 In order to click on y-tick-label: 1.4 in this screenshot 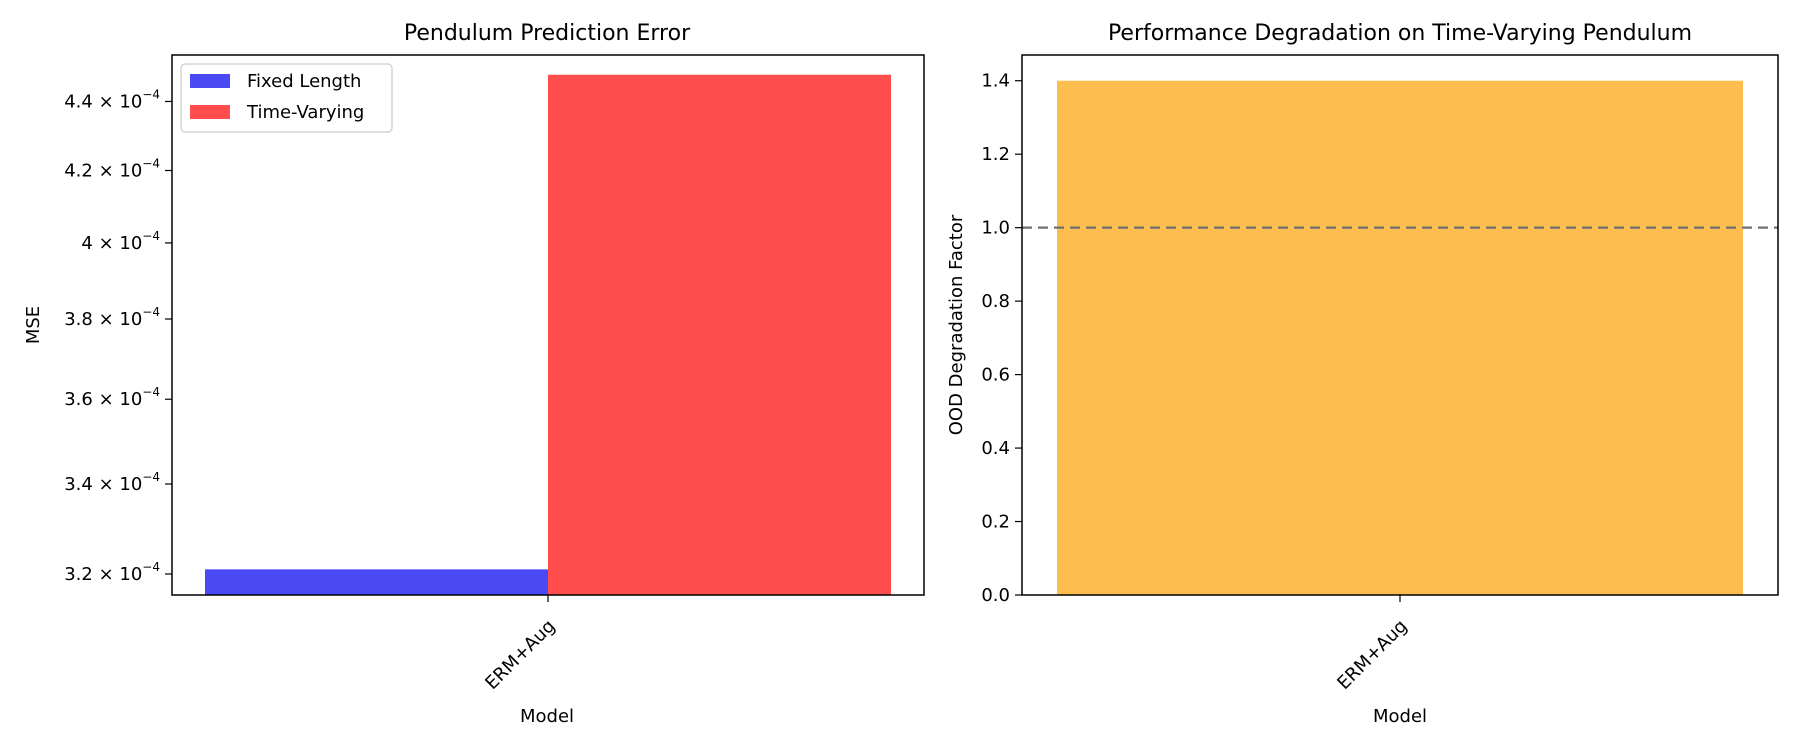, I will do `click(995, 81)`.